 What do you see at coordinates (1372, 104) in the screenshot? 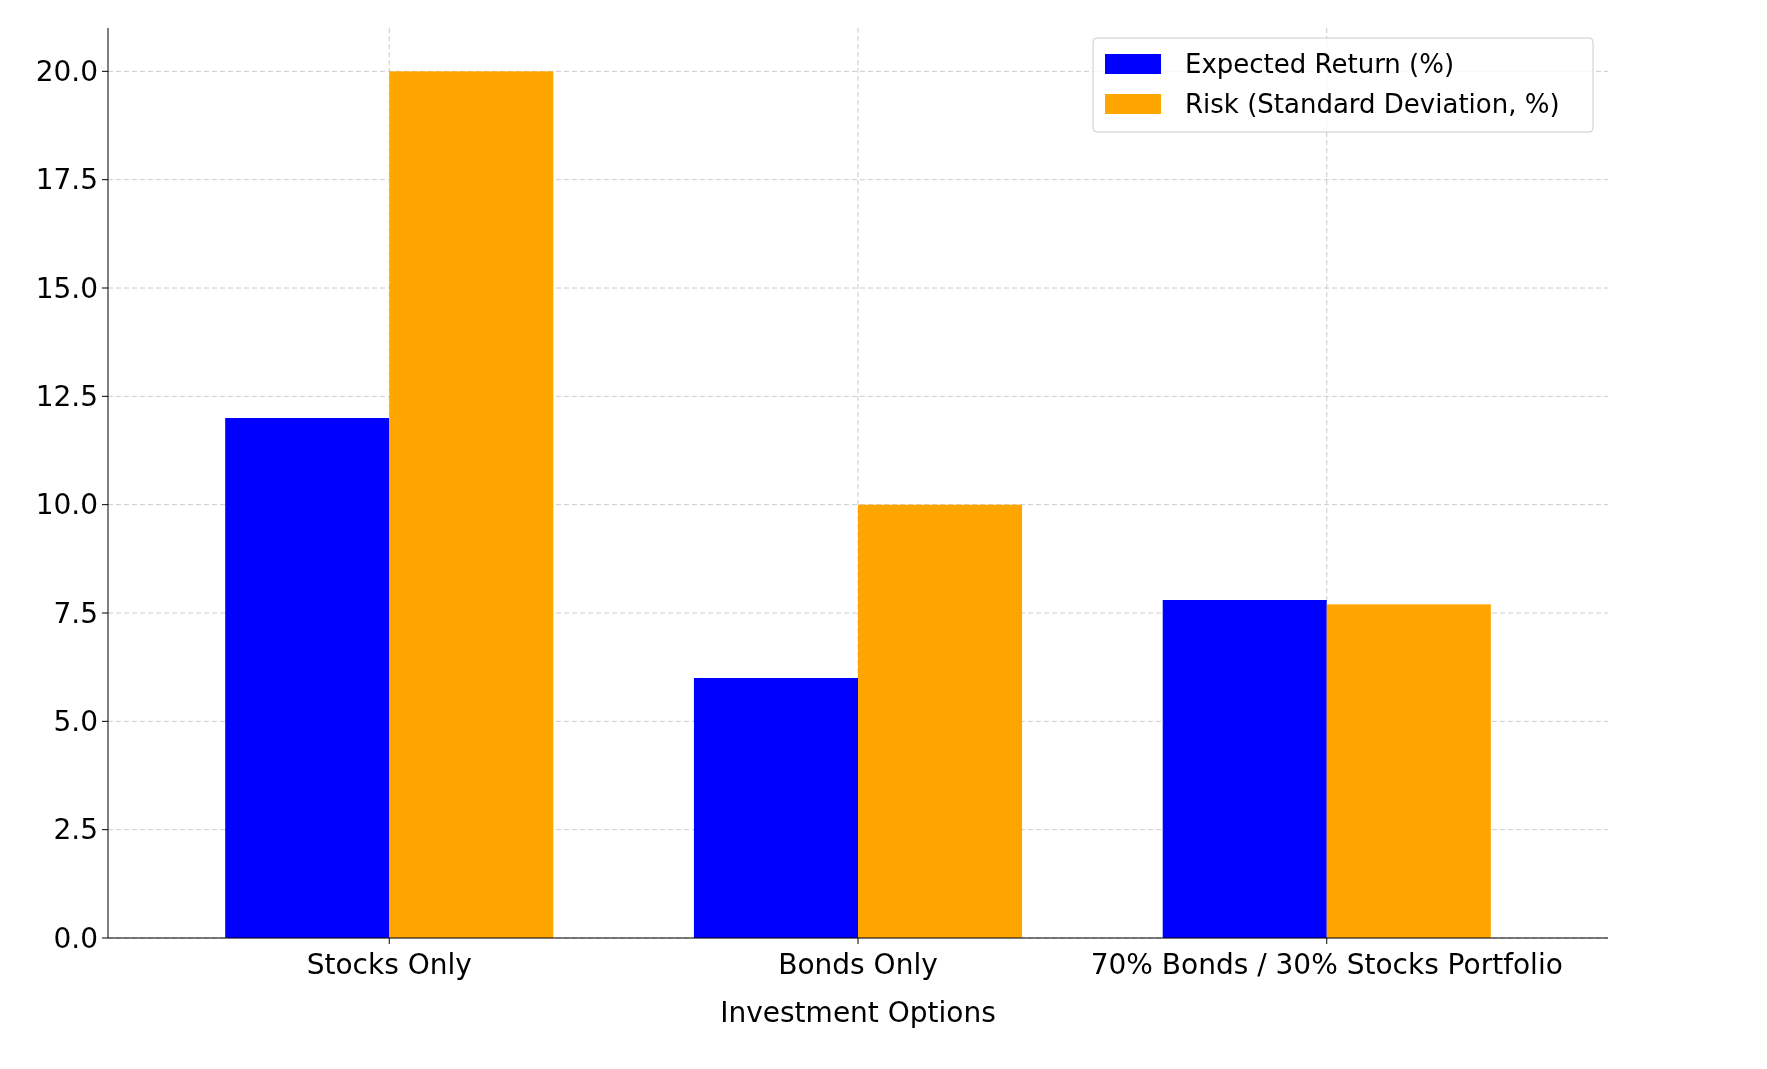
I see `legend-label: Risk (Standard Deviation, %)` at bounding box center [1372, 104].